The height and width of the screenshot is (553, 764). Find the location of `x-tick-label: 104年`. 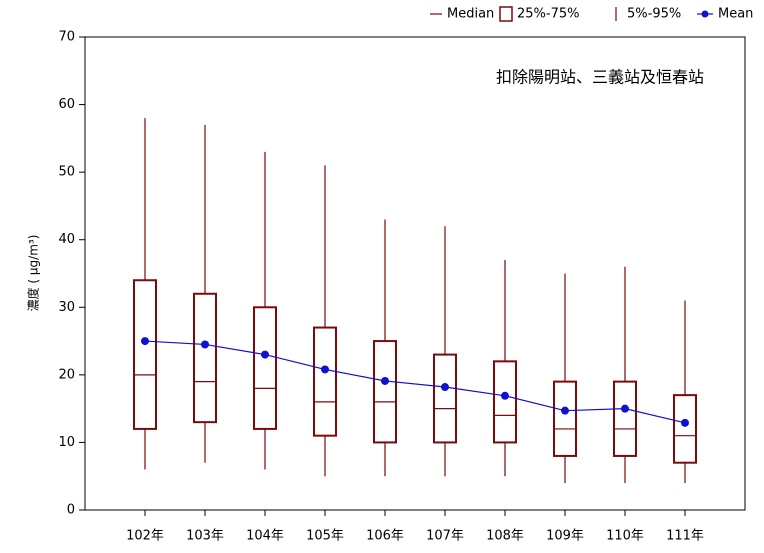

x-tick-label: 104年 is located at coordinates (265, 536).